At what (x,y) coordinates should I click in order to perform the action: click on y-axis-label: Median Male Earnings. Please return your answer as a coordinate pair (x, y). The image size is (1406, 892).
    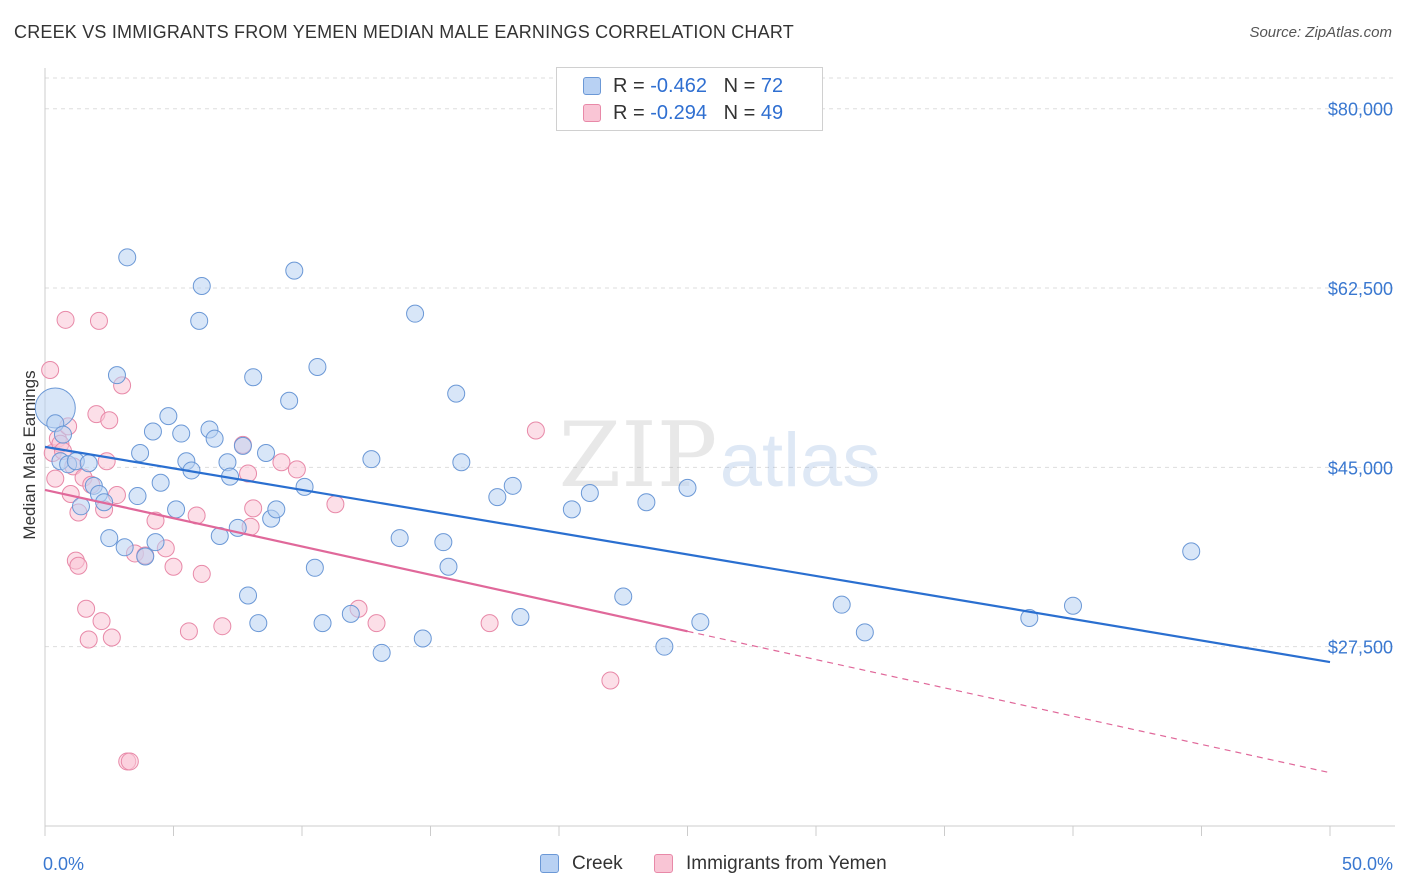
    Looking at the image, I should click on (29, 454).